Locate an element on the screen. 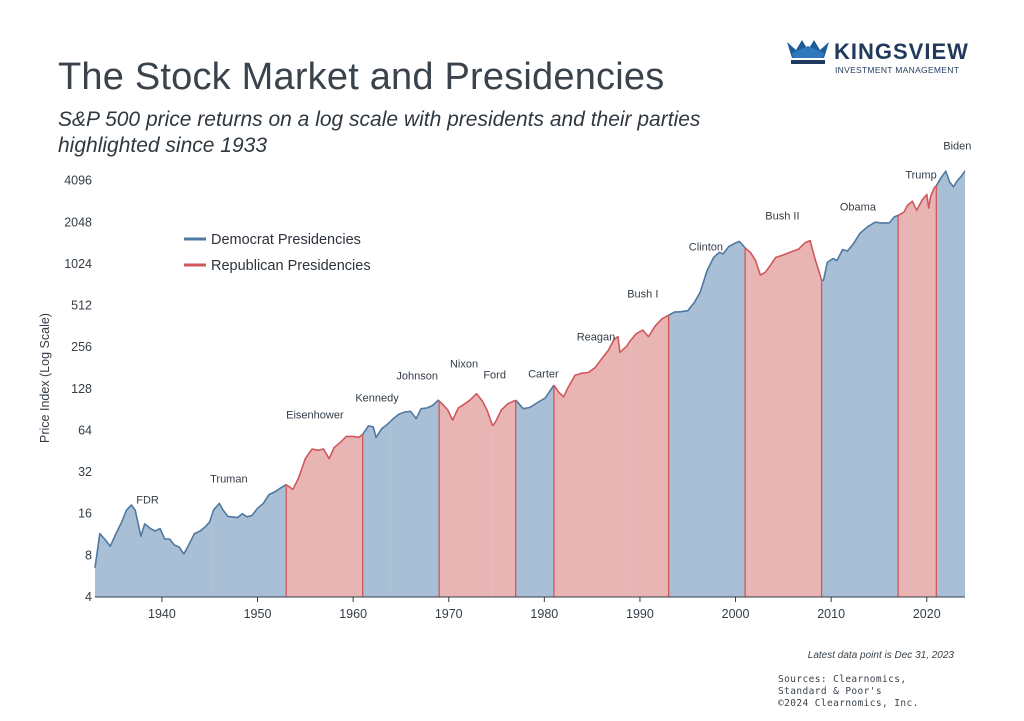 The image size is (1024, 721). logo-wordmark: KINGSVIEW is located at coordinates (901, 51).